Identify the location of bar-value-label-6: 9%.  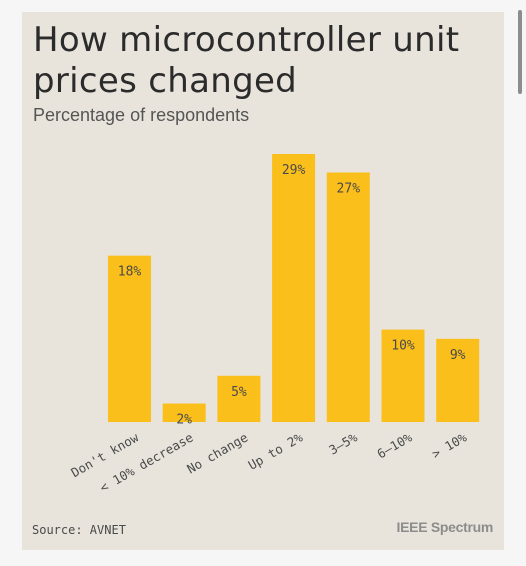
(458, 355).